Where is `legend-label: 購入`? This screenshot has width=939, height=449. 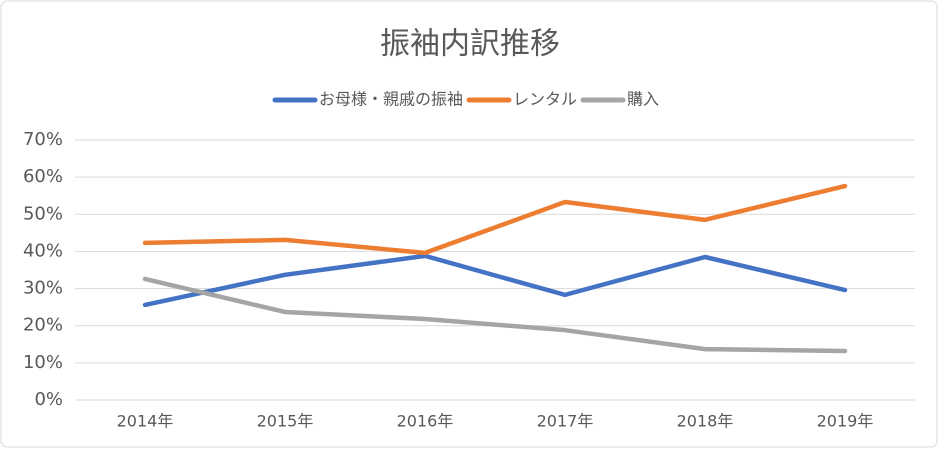
legend-label: 購入 is located at coordinates (643, 99).